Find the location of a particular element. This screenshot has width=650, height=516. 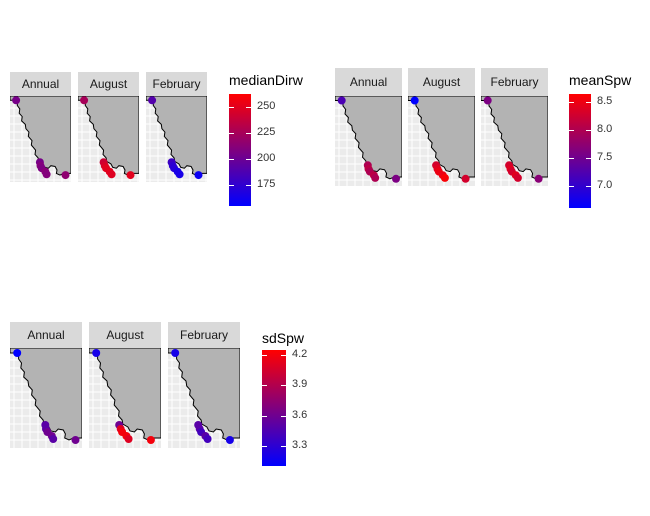

legend-tick-label: 225 is located at coordinates (266, 131).